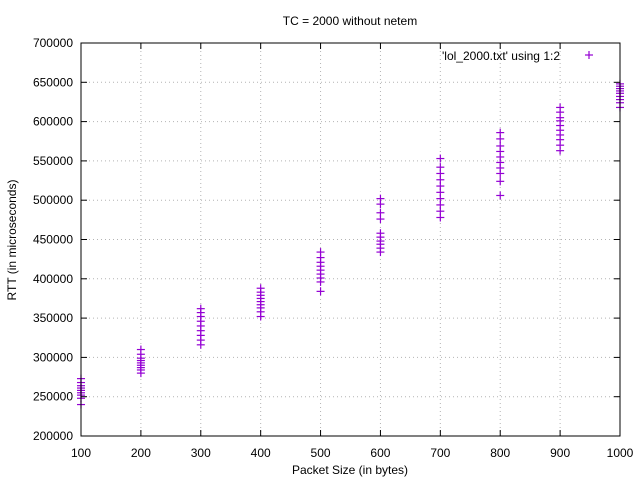 Image resolution: width=640 pixels, height=480 pixels. Describe the element at coordinates (201, 453) in the screenshot. I see `x-tick-label: 300` at that location.